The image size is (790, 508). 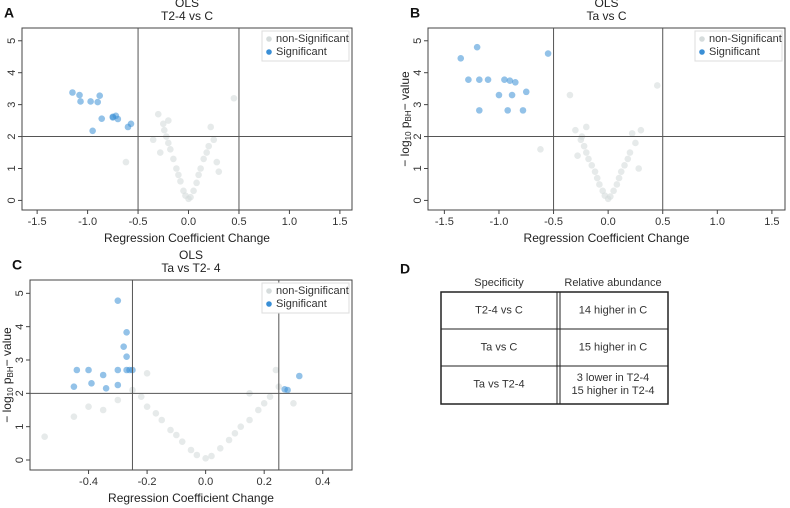 What do you see at coordinates (12, 73) in the screenshot?
I see `y-tick-label: 4` at bounding box center [12, 73].